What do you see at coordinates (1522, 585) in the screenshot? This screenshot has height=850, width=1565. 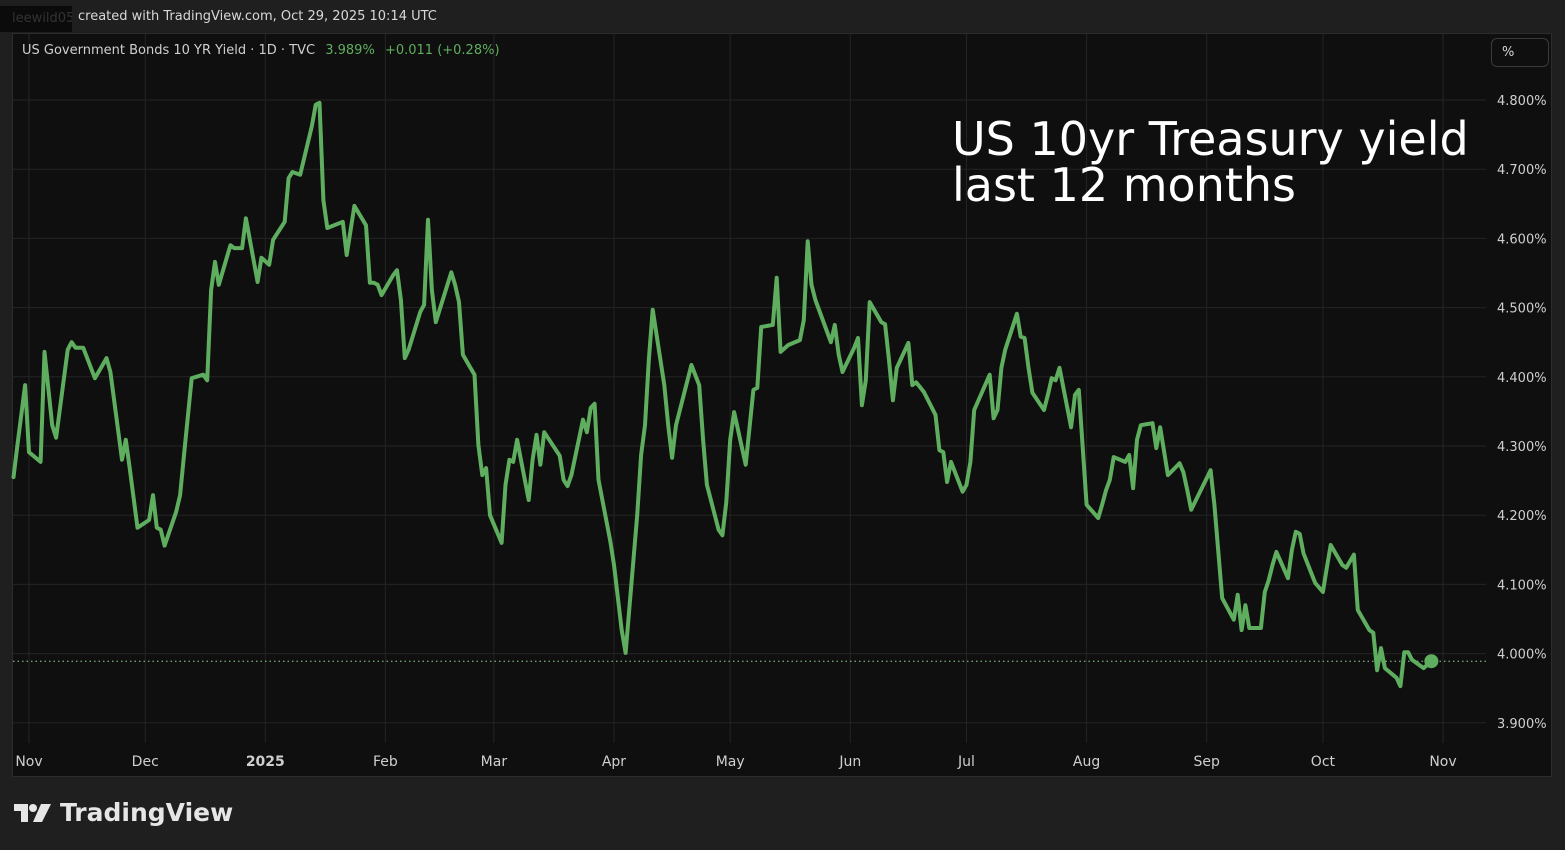 I see `y-tick-label: 4.100%` at bounding box center [1522, 585].